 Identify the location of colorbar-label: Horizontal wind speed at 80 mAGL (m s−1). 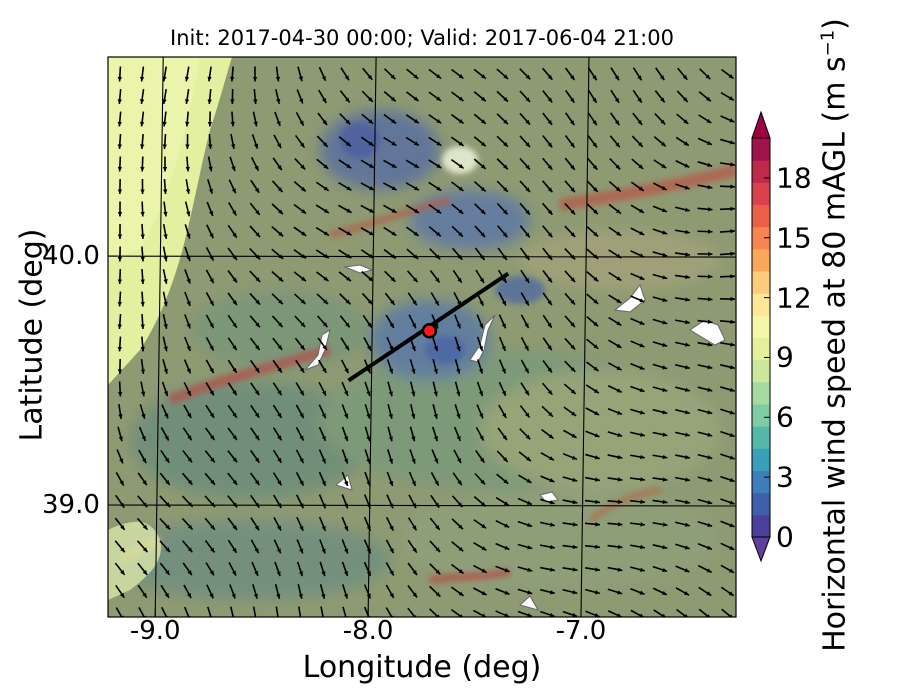
(835, 335).